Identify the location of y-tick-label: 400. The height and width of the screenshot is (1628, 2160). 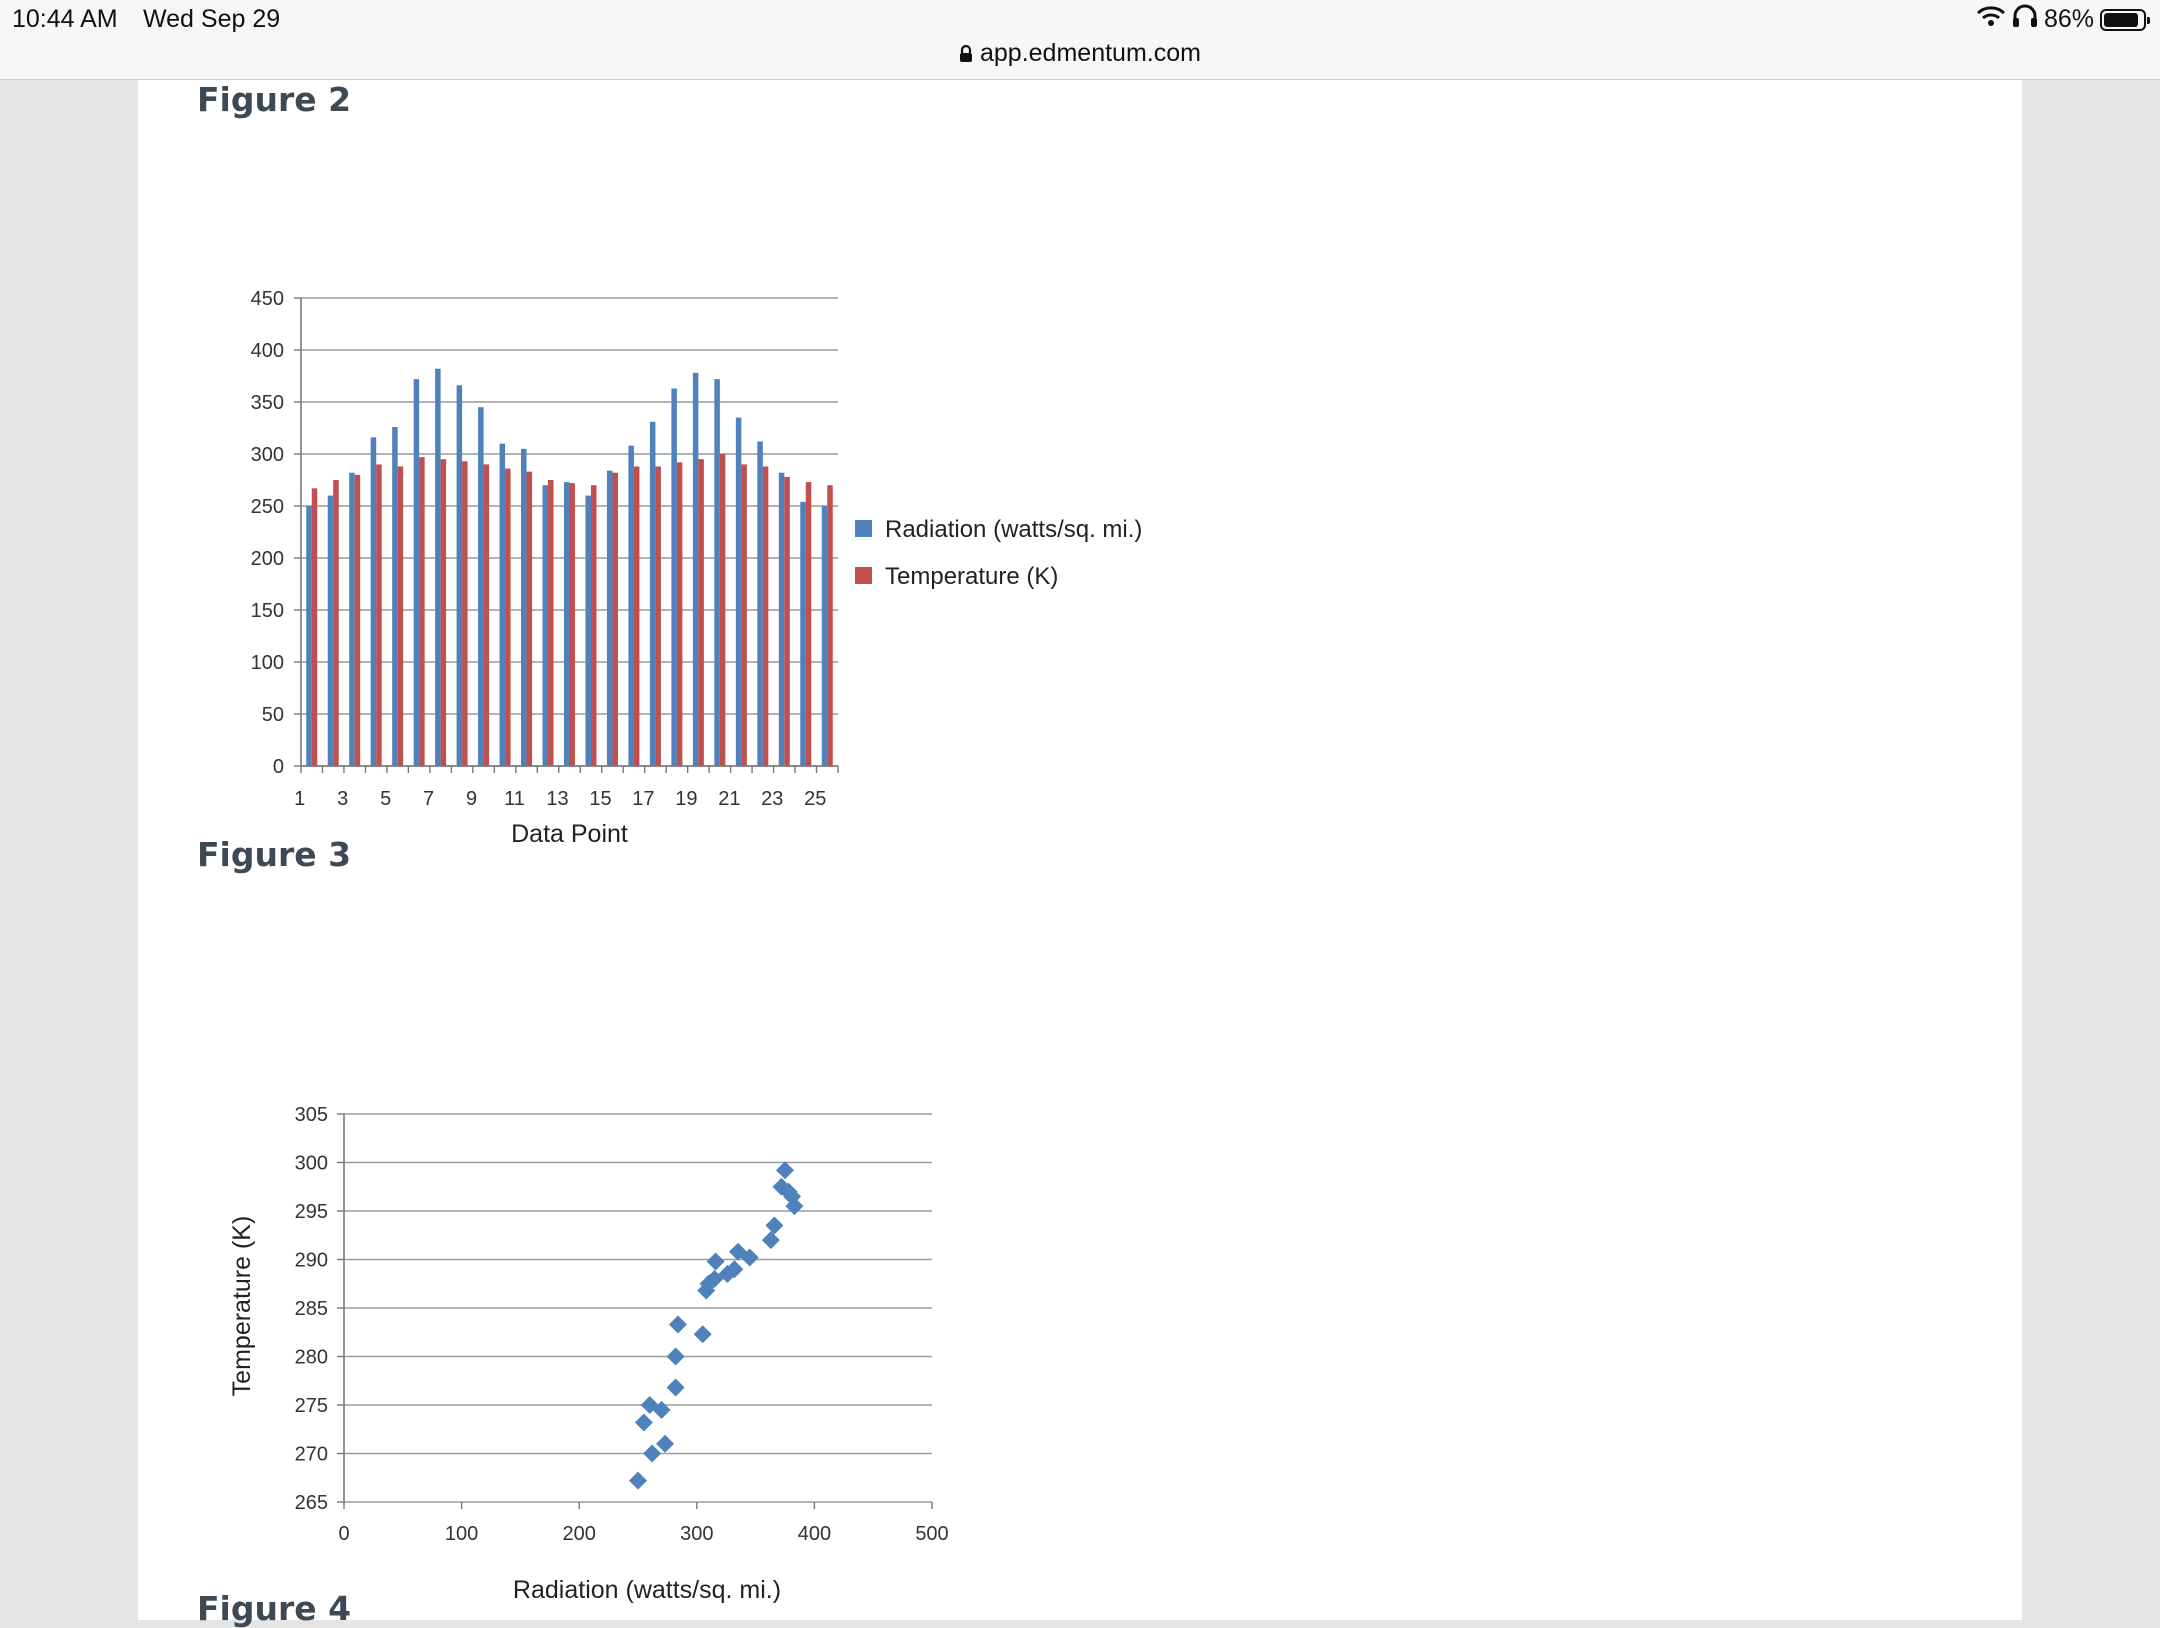
(267, 351).